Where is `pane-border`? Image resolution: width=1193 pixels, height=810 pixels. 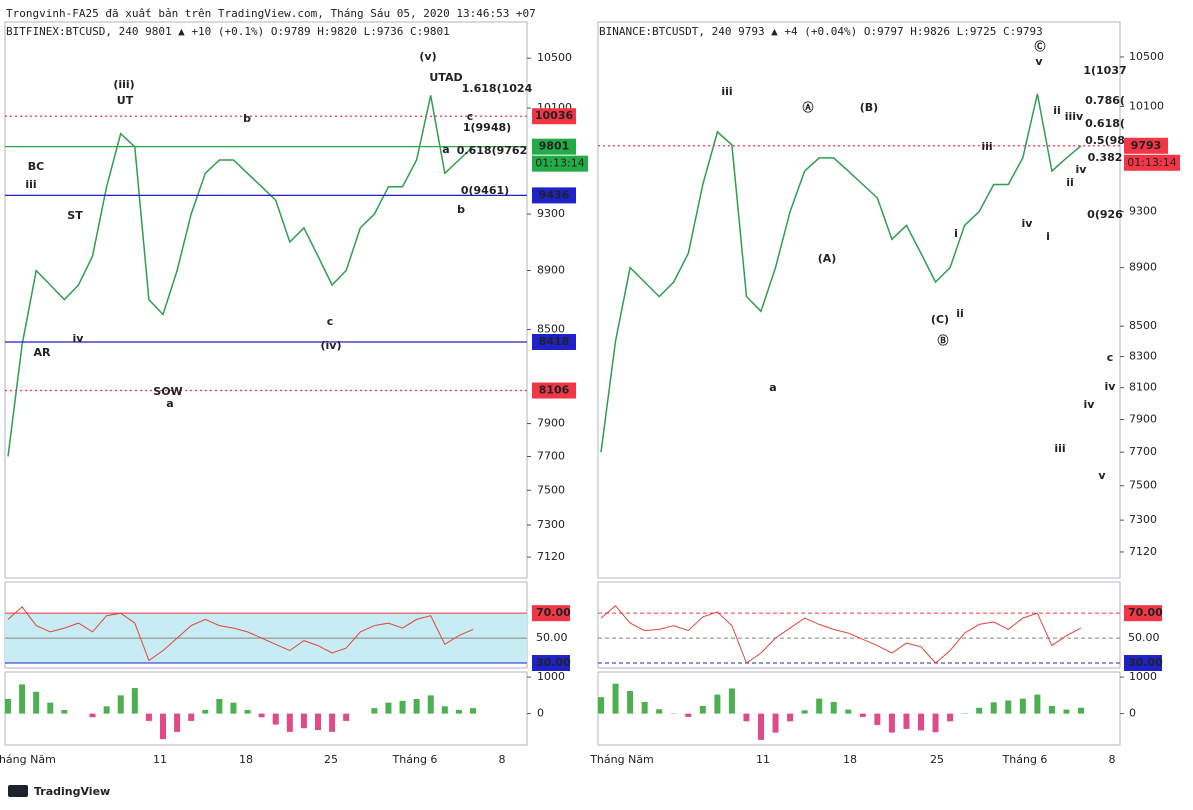
pane-border is located at coordinates (859, 625).